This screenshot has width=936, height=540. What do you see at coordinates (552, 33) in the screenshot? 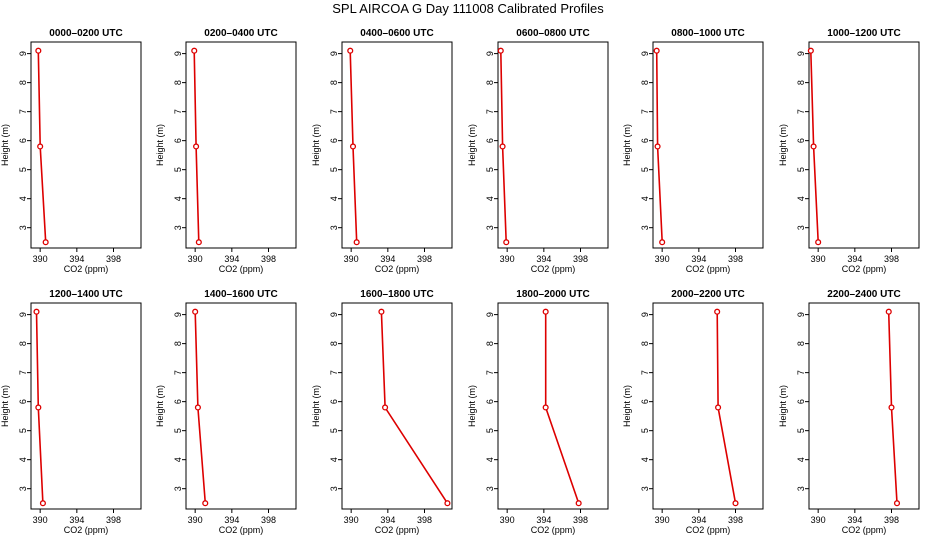
I see `plot-title: 0600–0800 UTC` at bounding box center [552, 33].